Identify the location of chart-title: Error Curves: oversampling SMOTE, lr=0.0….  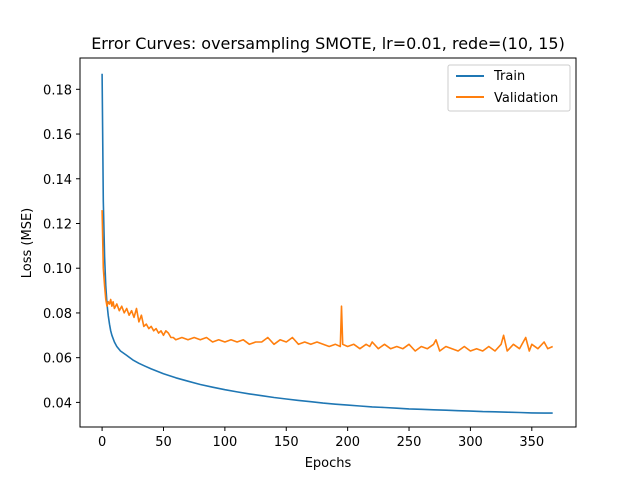
(328, 43).